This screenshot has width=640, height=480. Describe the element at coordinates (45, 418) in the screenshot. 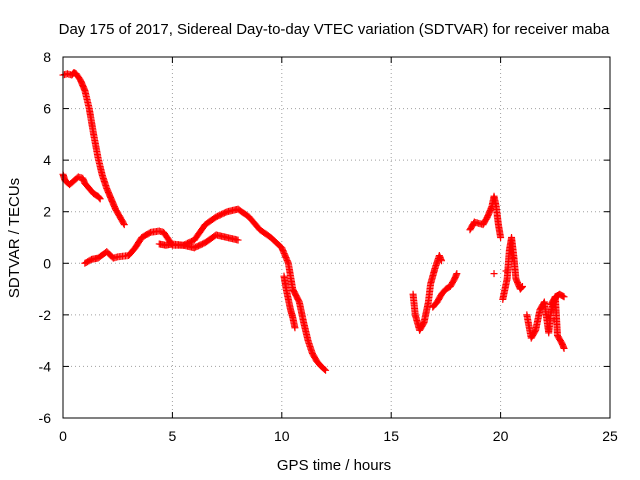

I see `y-tick-label: -6` at that location.